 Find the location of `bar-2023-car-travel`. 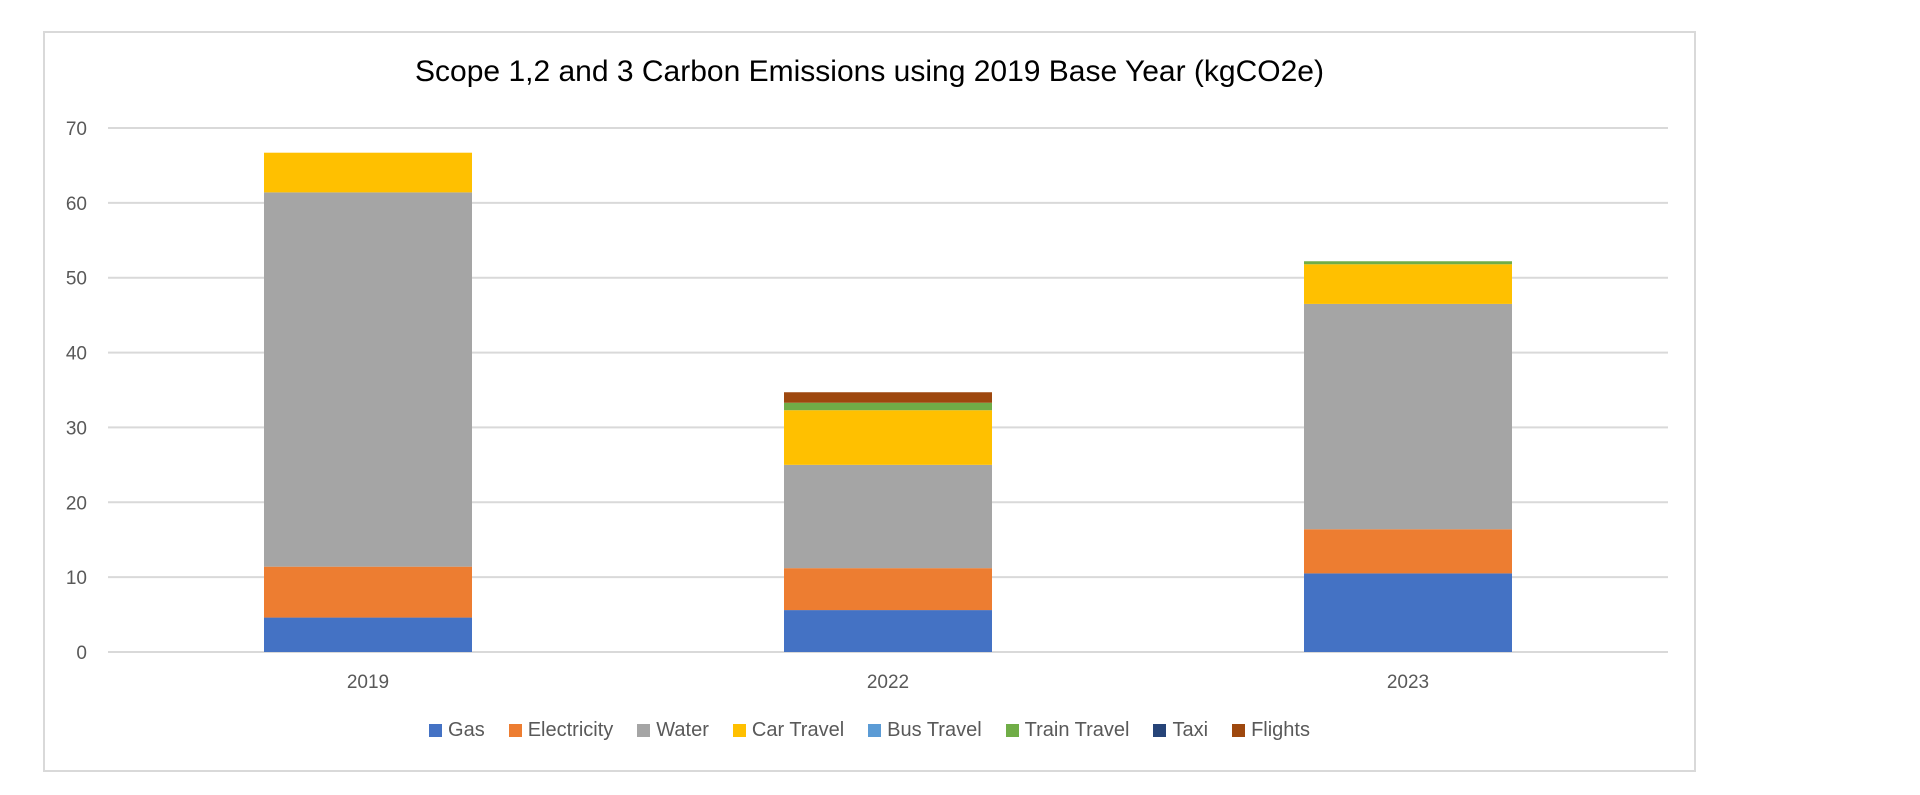

bar-2023-car-travel is located at coordinates (1408, 284).